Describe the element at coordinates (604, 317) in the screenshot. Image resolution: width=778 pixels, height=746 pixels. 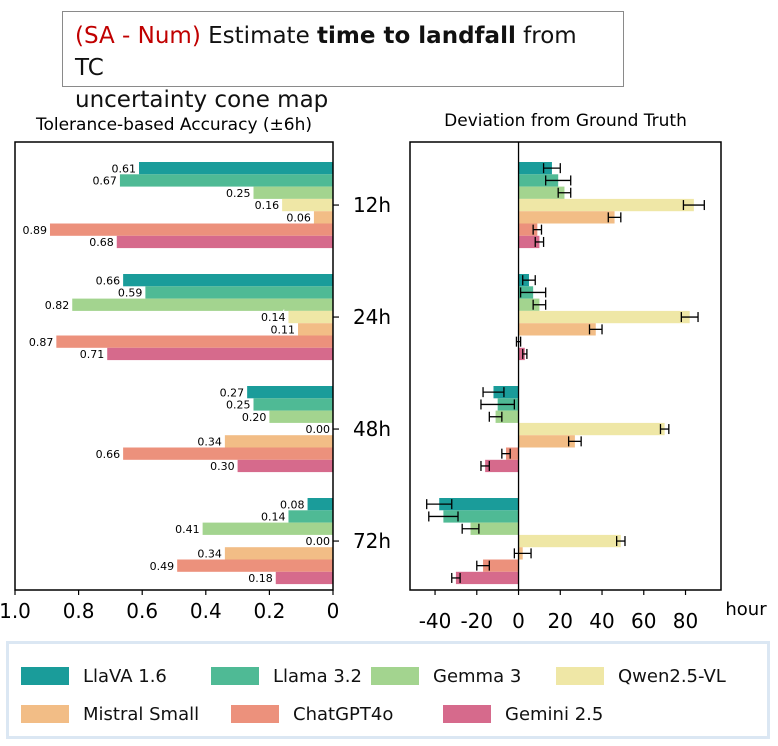
I see `dev-bar-qwen2-5-vl-24h` at that location.